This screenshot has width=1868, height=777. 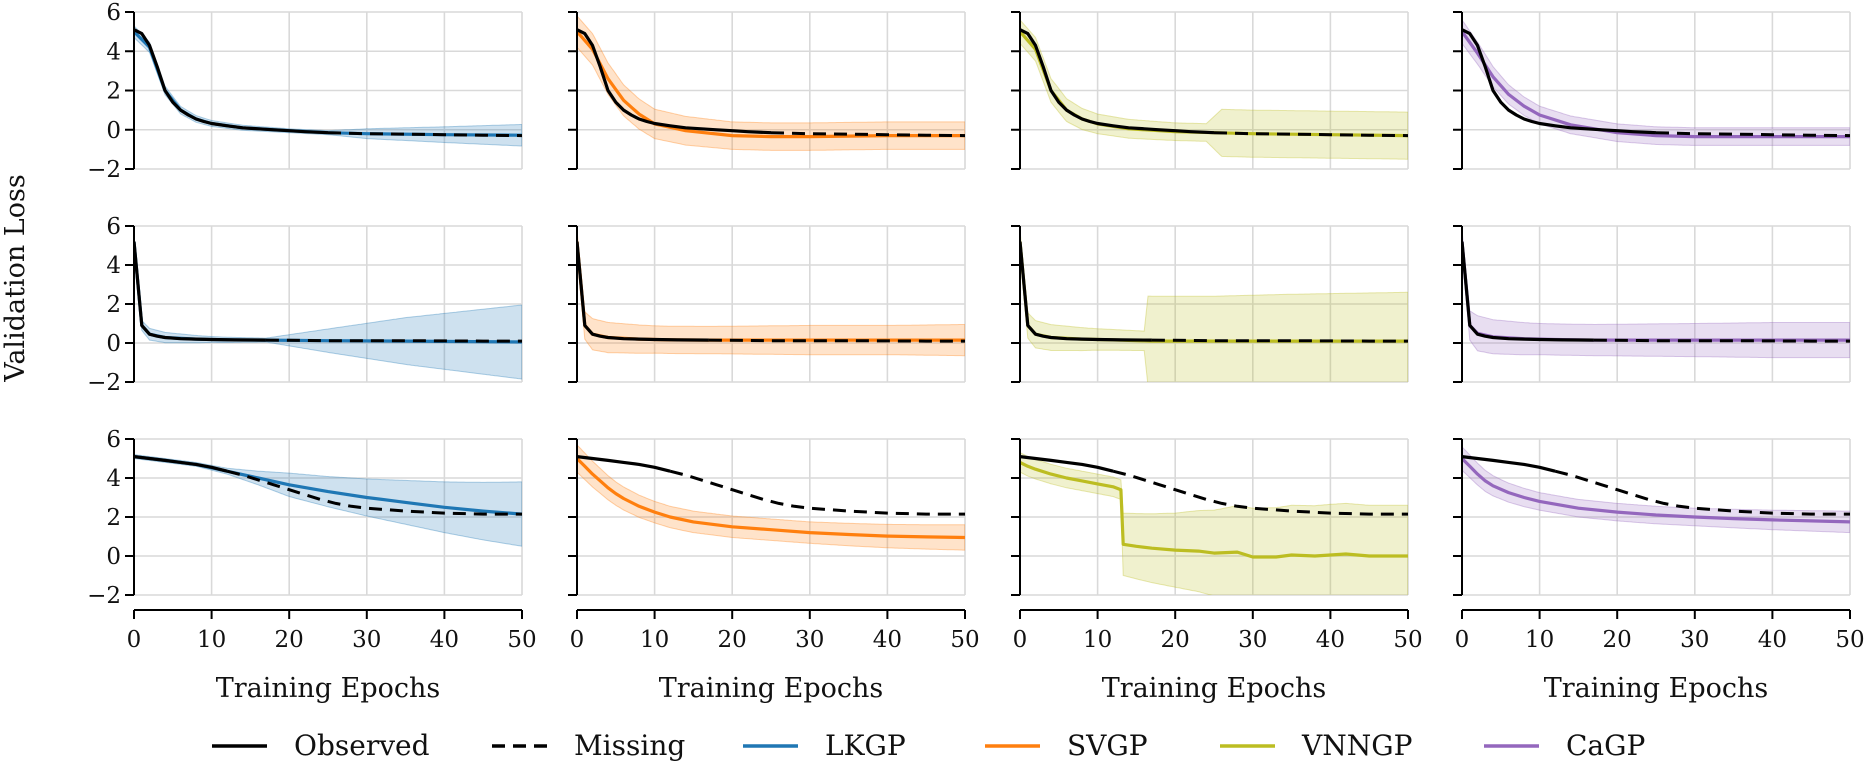 I want to click on legend-label: Observed, so click(x=362, y=745).